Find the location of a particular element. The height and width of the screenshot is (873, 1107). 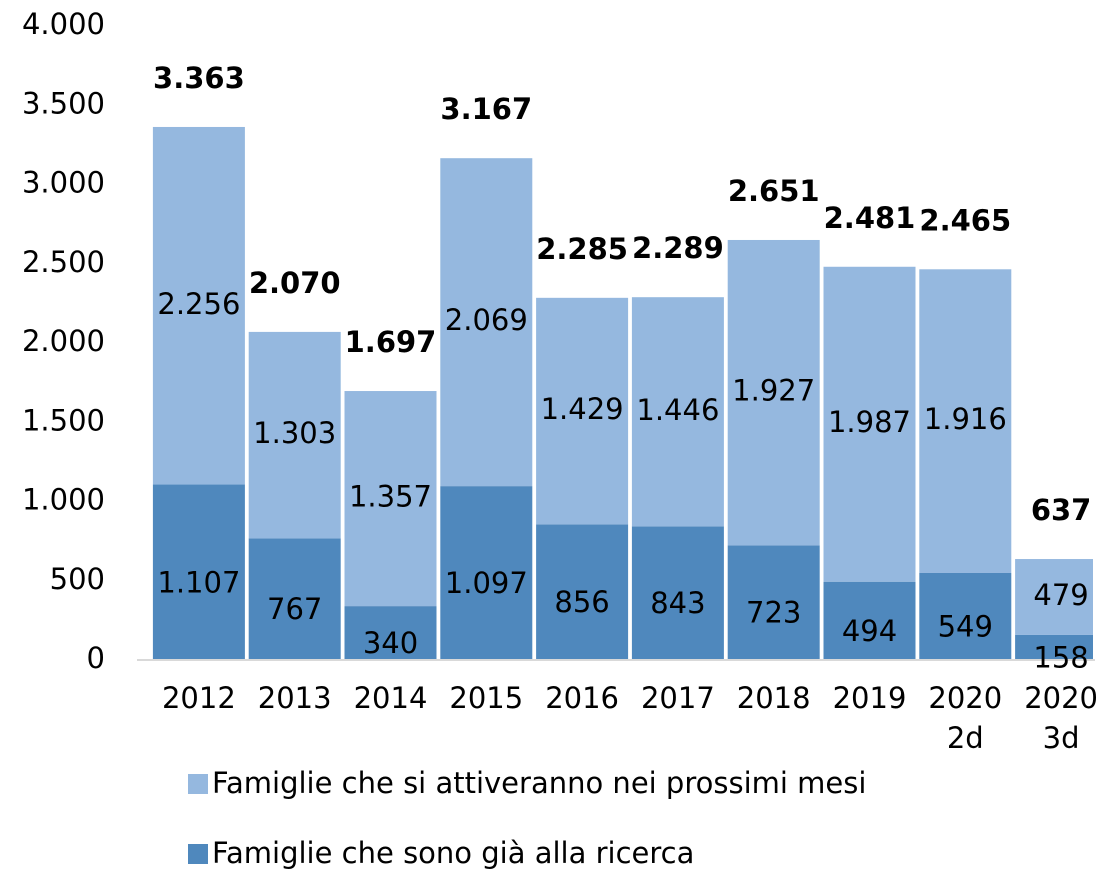

total-label: 3.167 is located at coordinates (486, 109).